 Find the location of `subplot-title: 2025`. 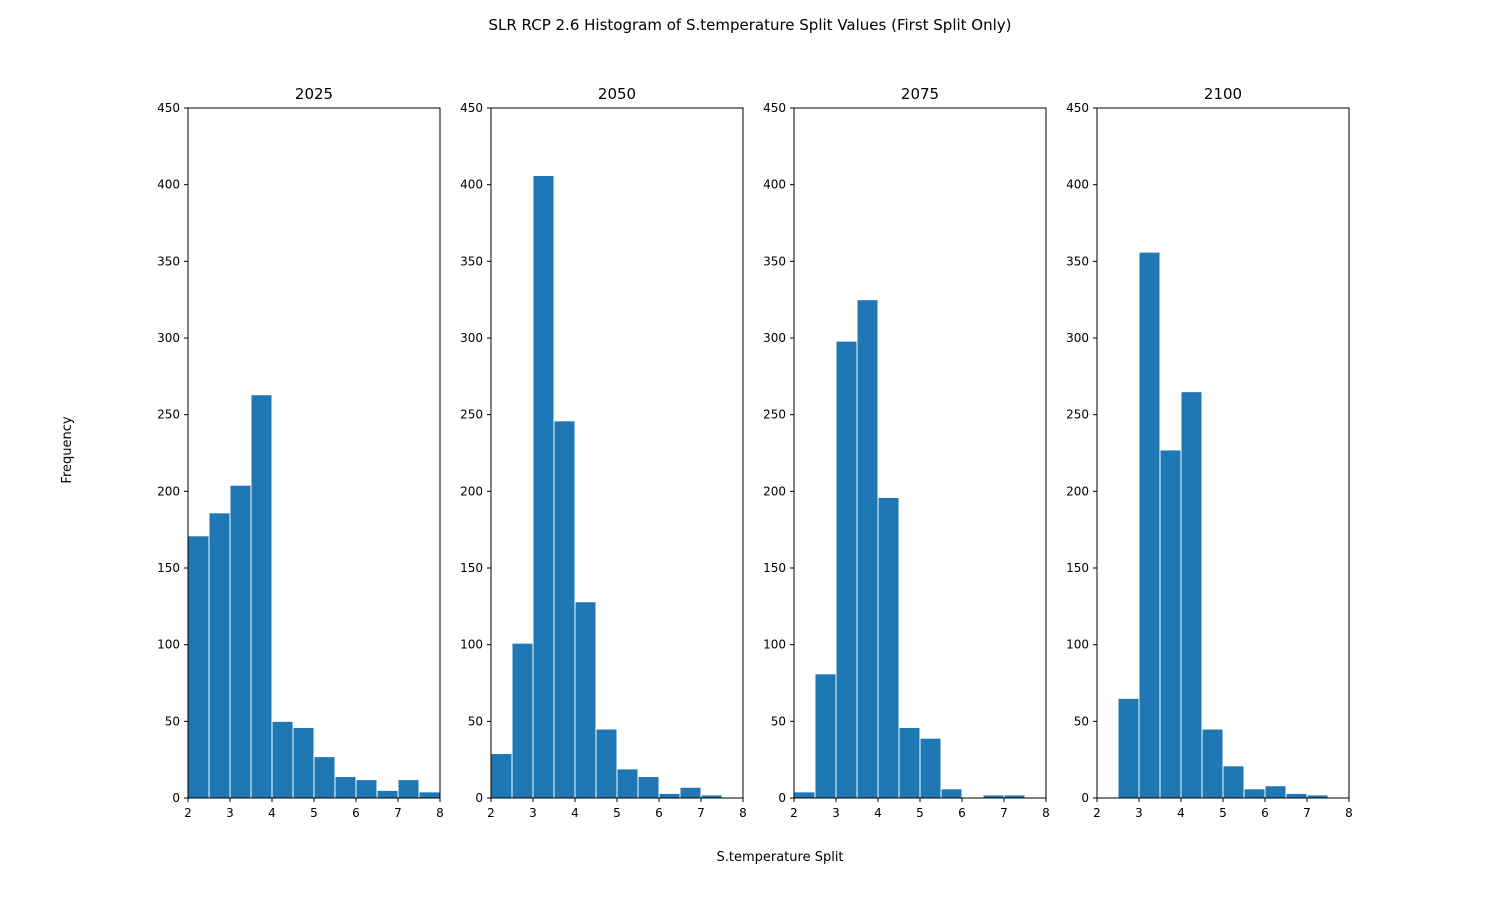

subplot-title: 2025 is located at coordinates (314, 94).